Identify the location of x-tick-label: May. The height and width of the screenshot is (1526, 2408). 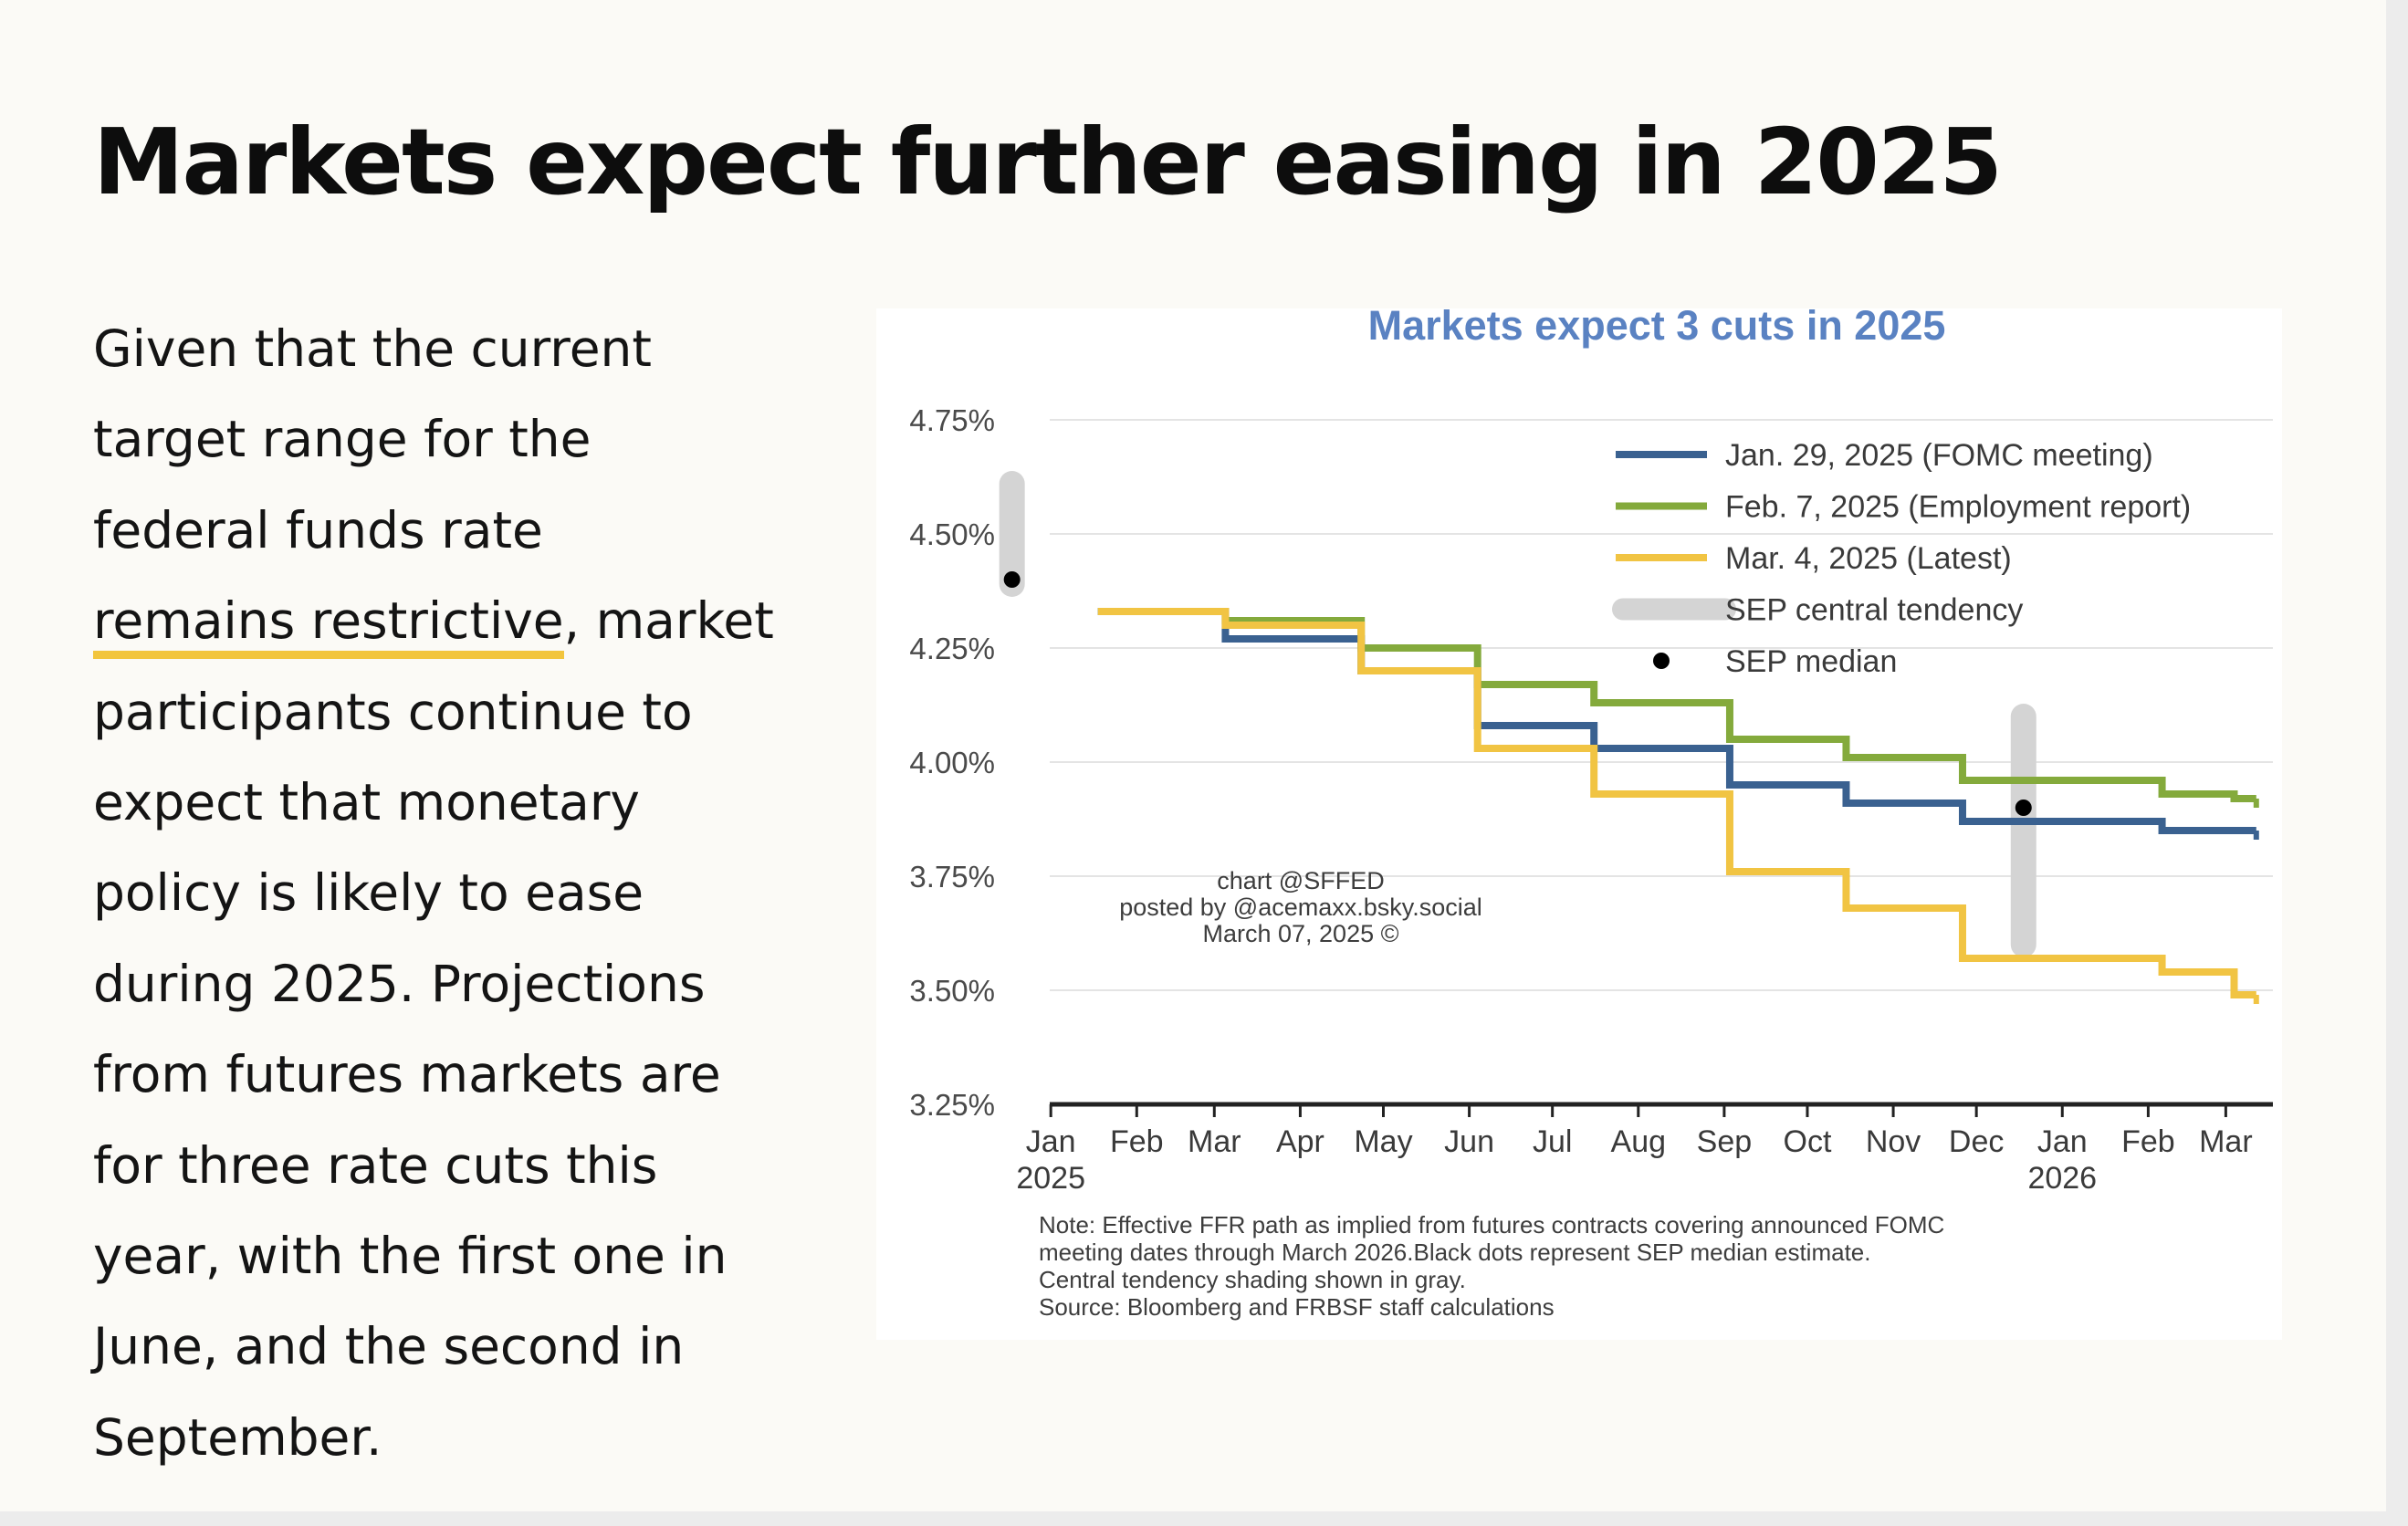
(1383, 1141).